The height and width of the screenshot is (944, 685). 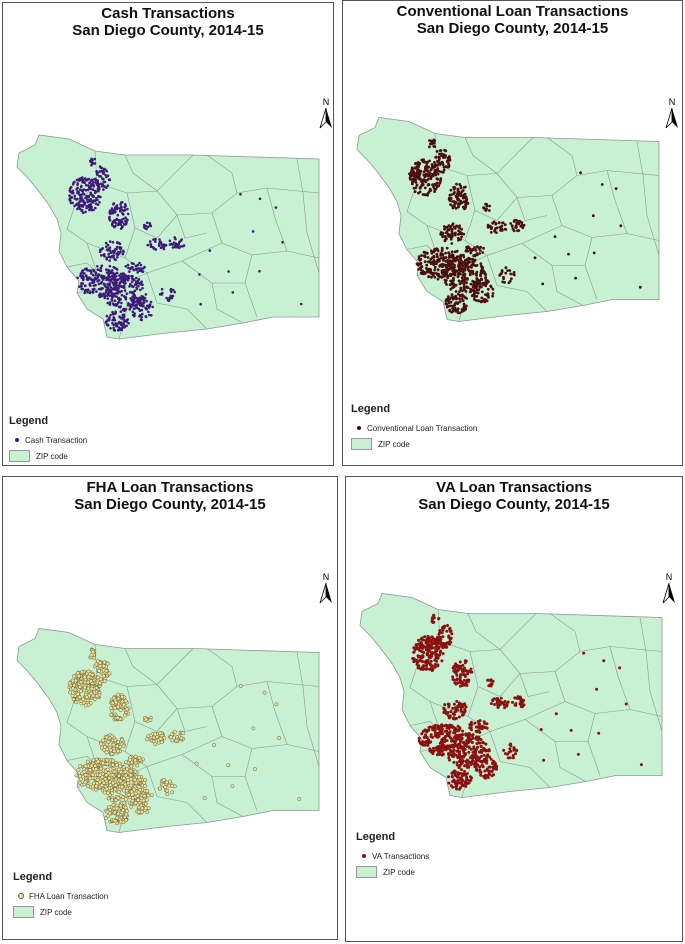 What do you see at coordinates (48, 439) in the screenshot?
I see `legend: Legend Cash Transaction ZIP code` at bounding box center [48, 439].